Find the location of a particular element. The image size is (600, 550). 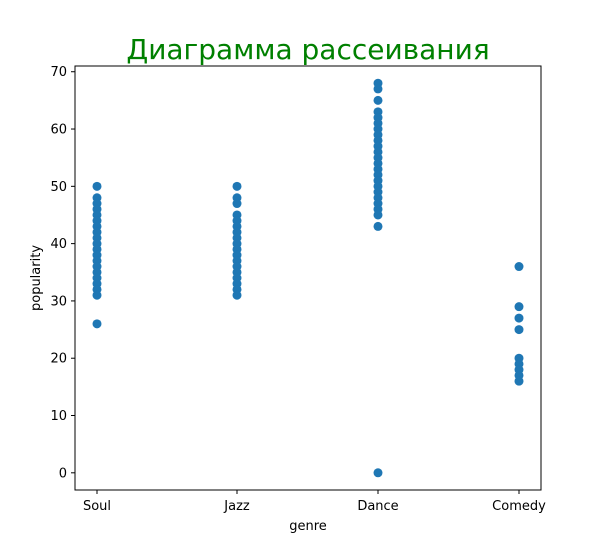

x-tick-label: Jazz is located at coordinates (236, 506).